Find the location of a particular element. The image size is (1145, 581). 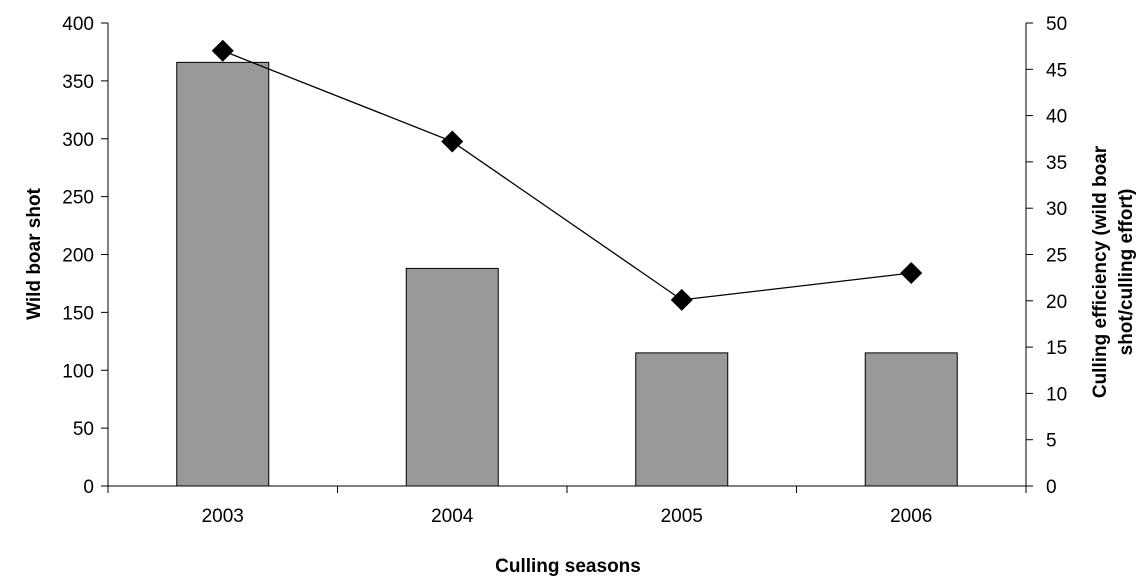

bar-2003 is located at coordinates (223, 274).